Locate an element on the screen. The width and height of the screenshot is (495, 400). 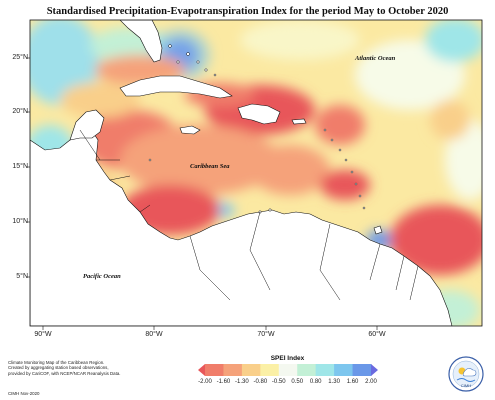
florida-land is located at coordinates (141, 41).